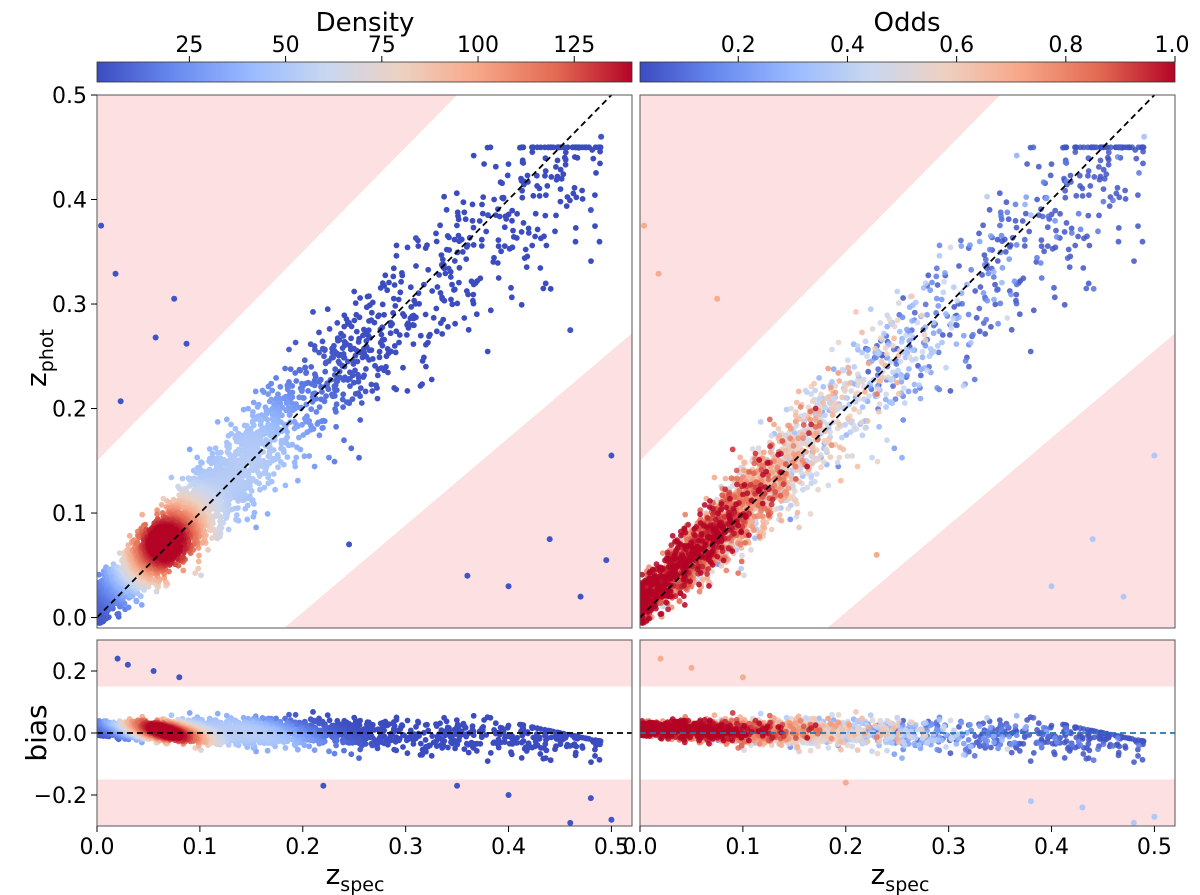 The width and height of the screenshot is (1200, 895). I want to click on y-tick-label: 0.0, so click(69, 619).